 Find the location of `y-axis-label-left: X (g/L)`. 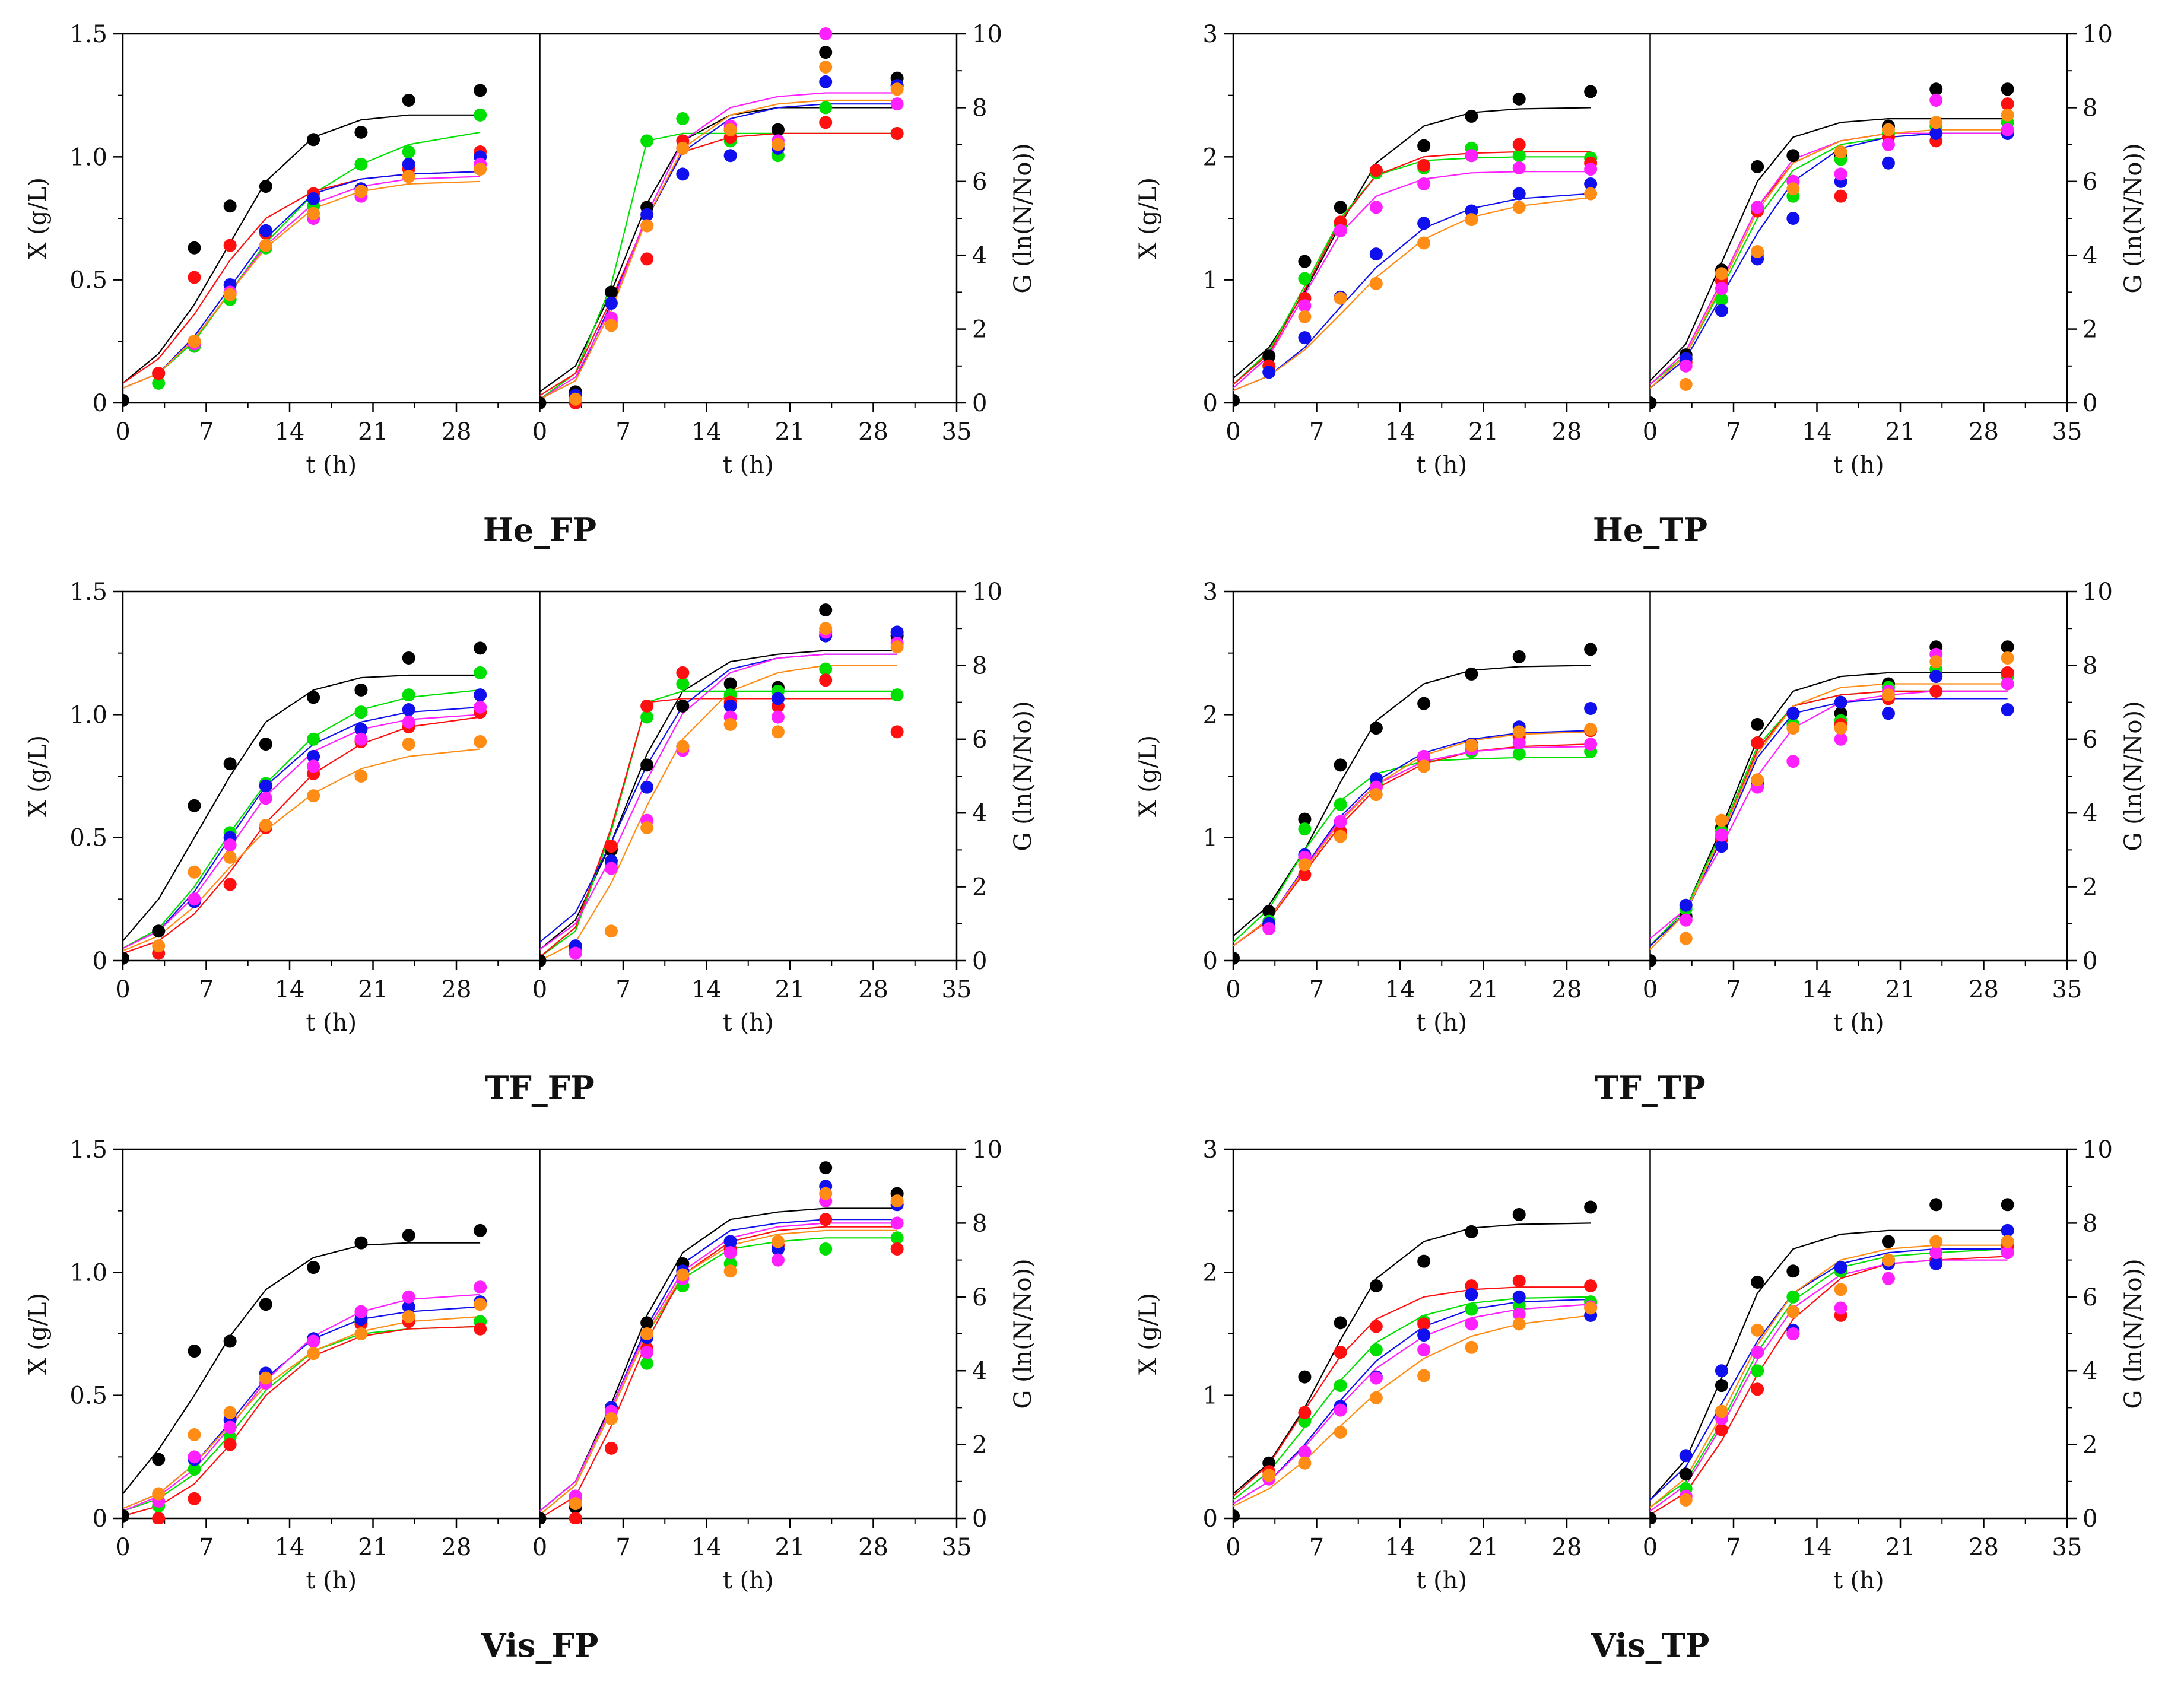

y-axis-label-left: X (g/L) is located at coordinates (38, 218).